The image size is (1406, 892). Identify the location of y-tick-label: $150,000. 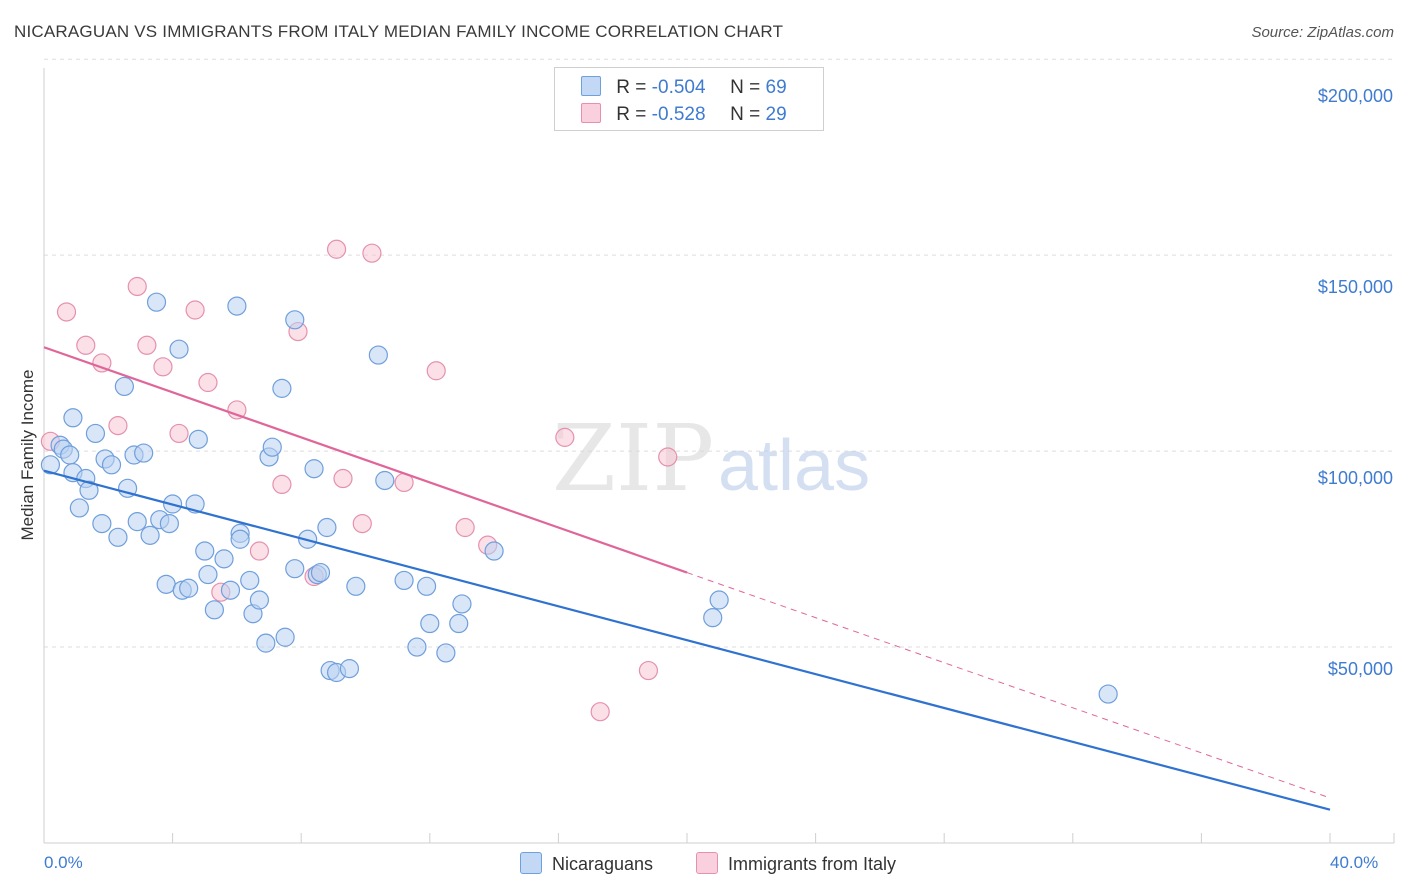
(1355, 287).